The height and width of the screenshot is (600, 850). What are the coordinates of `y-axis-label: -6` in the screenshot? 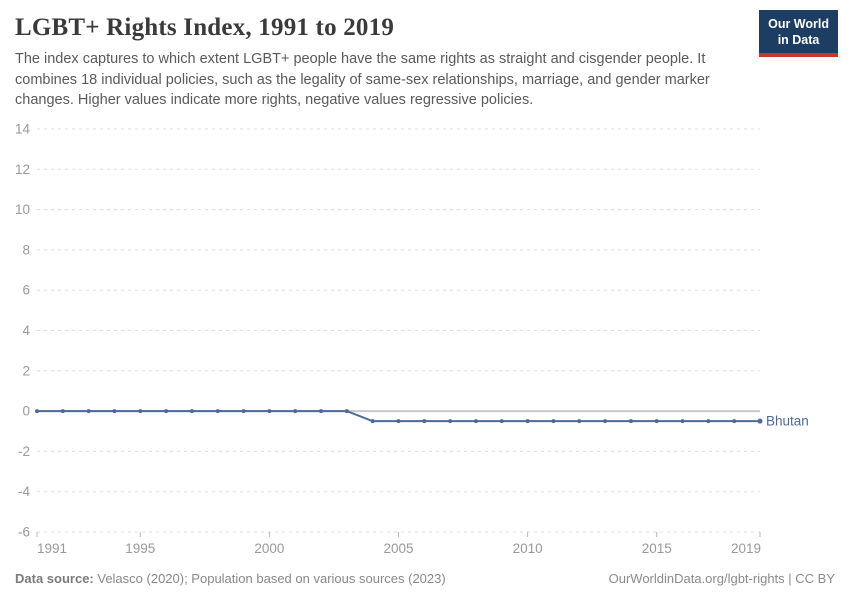 It's located at (24, 531).